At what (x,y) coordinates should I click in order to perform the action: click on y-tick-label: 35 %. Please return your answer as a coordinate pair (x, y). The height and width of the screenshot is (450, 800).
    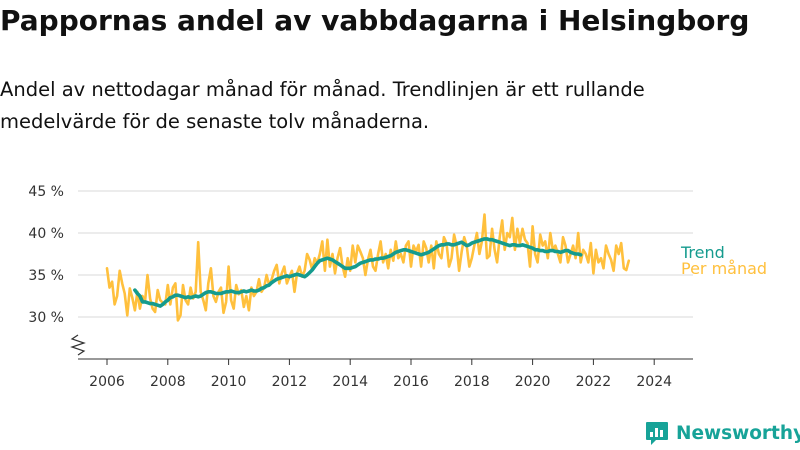
    Looking at the image, I should click on (46, 276).